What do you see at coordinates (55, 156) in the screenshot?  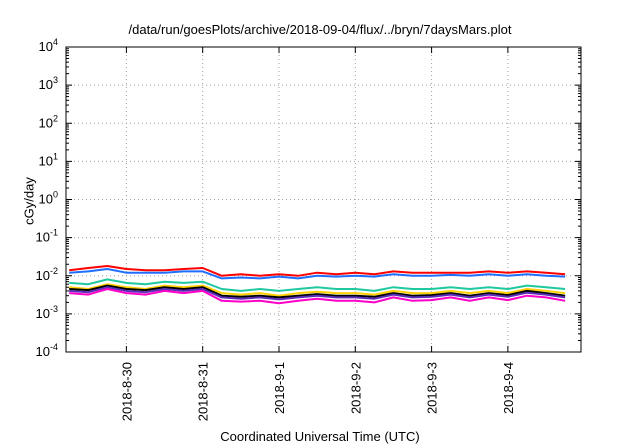 I see `y-tick-exponent: 1` at bounding box center [55, 156].